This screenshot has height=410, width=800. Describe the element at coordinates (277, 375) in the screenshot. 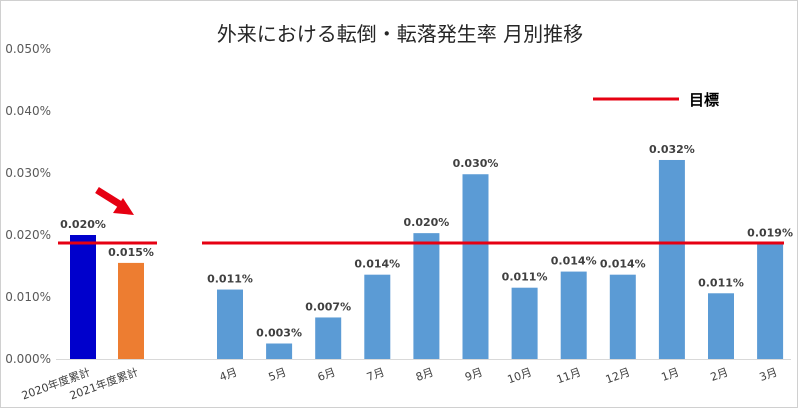

I see `x-tick-label: 5月` at that location.